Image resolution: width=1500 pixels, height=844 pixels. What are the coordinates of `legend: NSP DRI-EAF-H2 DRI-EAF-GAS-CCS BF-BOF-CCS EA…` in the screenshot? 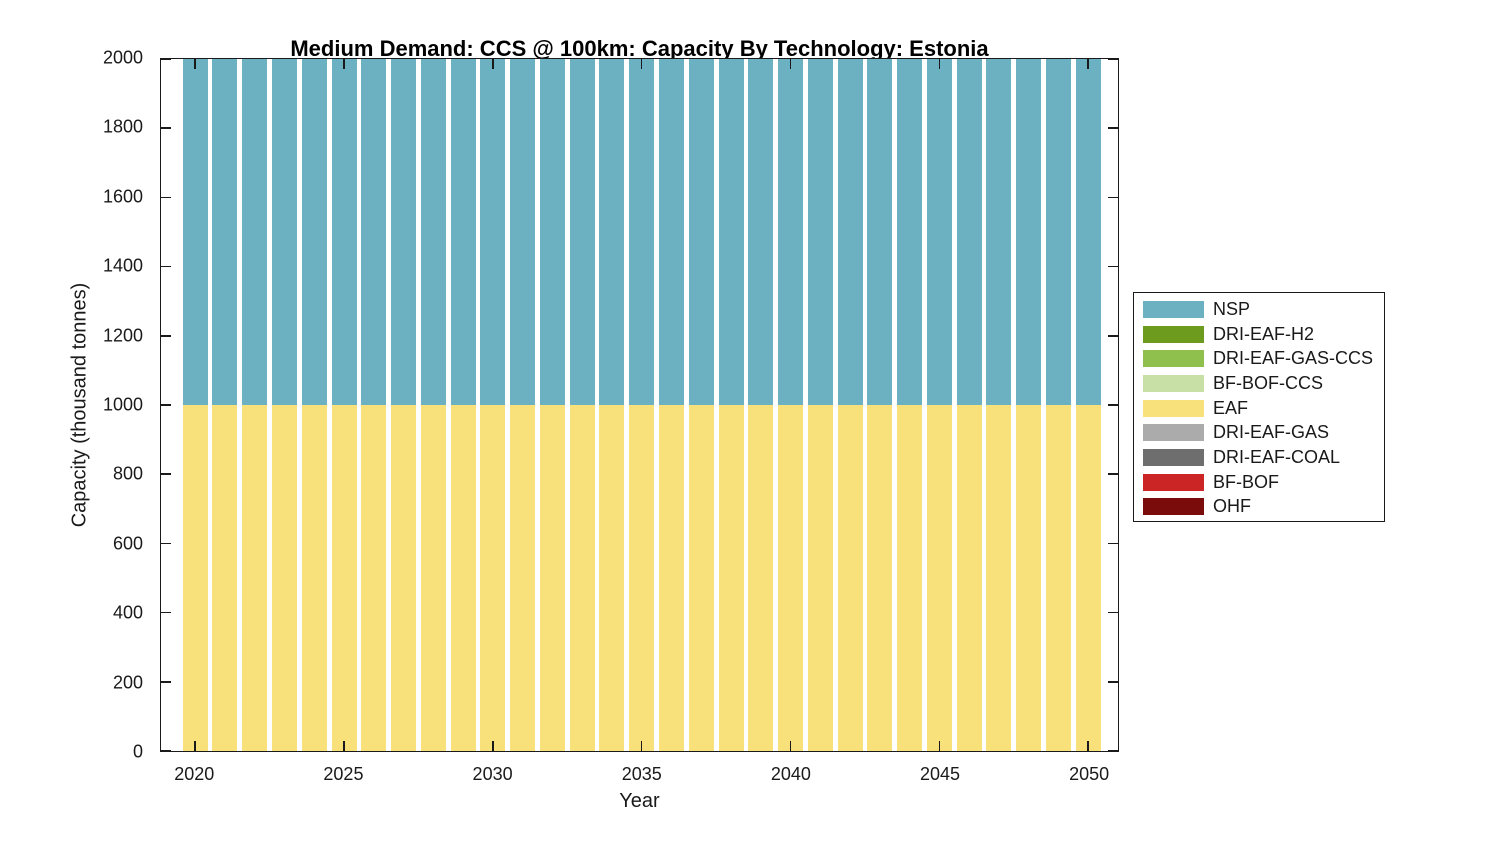 It's located at (1259, 407).